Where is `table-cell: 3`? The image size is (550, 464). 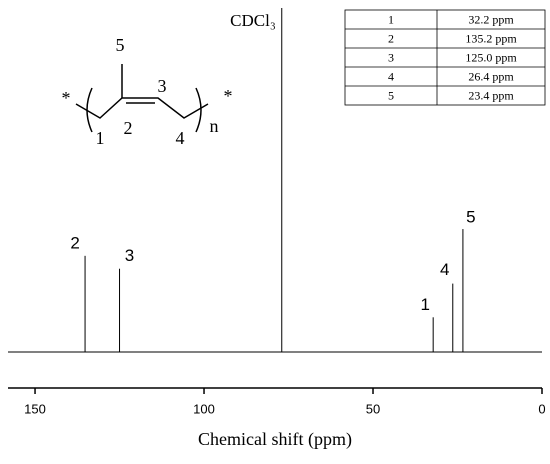 table-cell: 3 is located at coordinates (391, 57).